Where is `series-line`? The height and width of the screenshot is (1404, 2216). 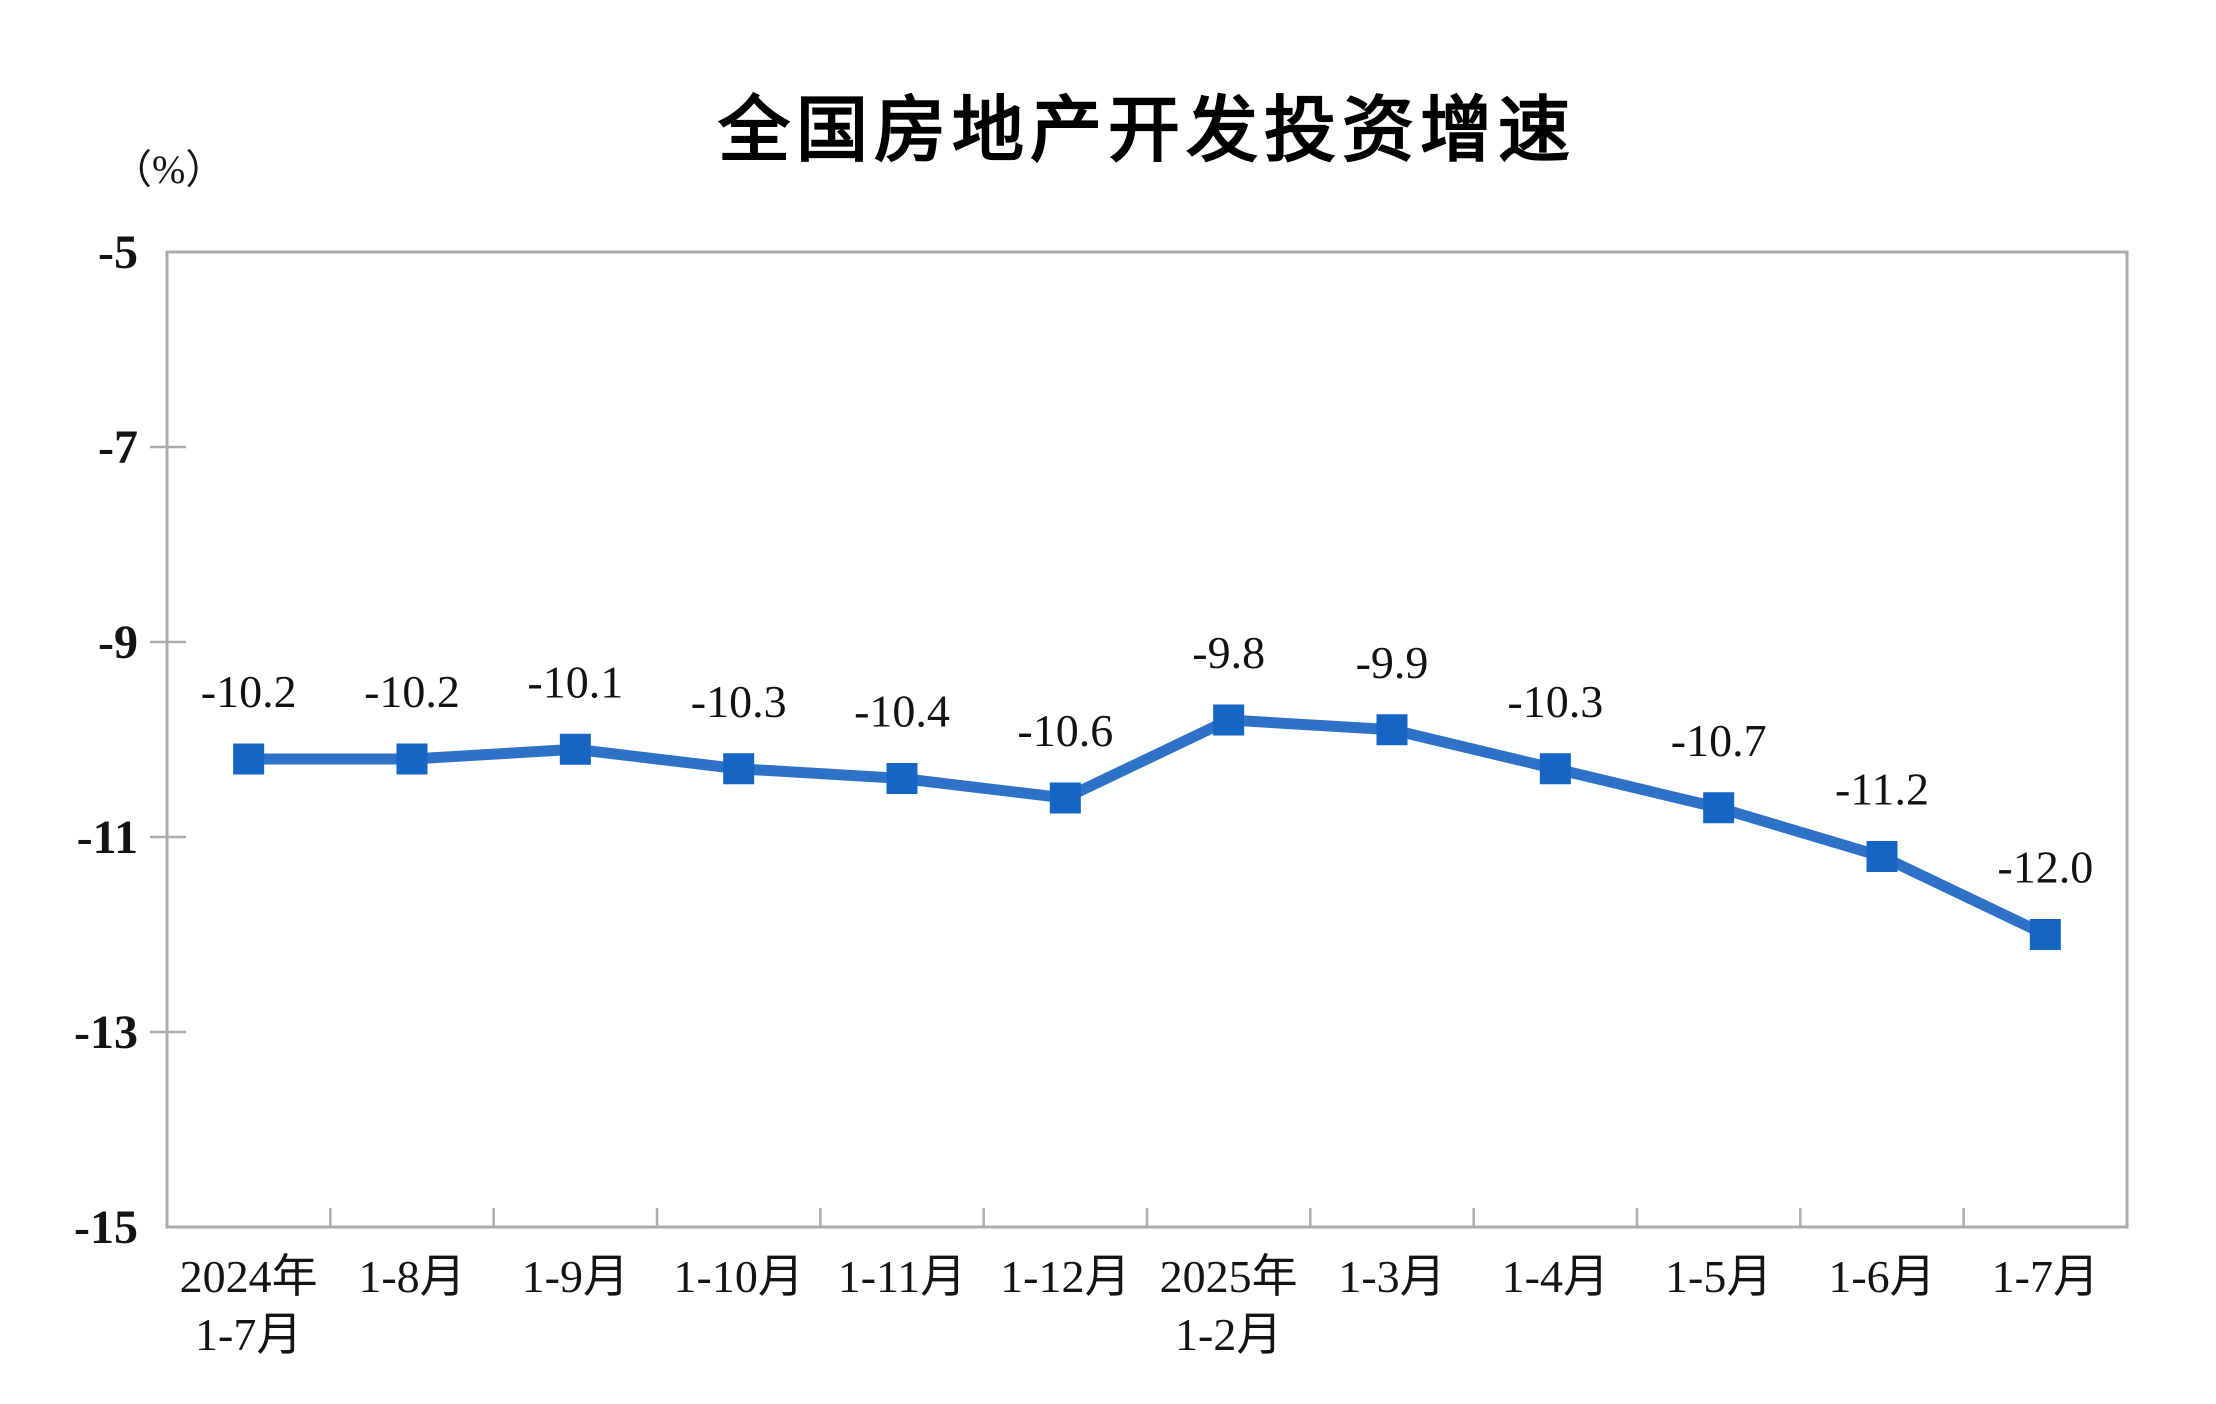
series-line is located at coordinates (1147, 827).